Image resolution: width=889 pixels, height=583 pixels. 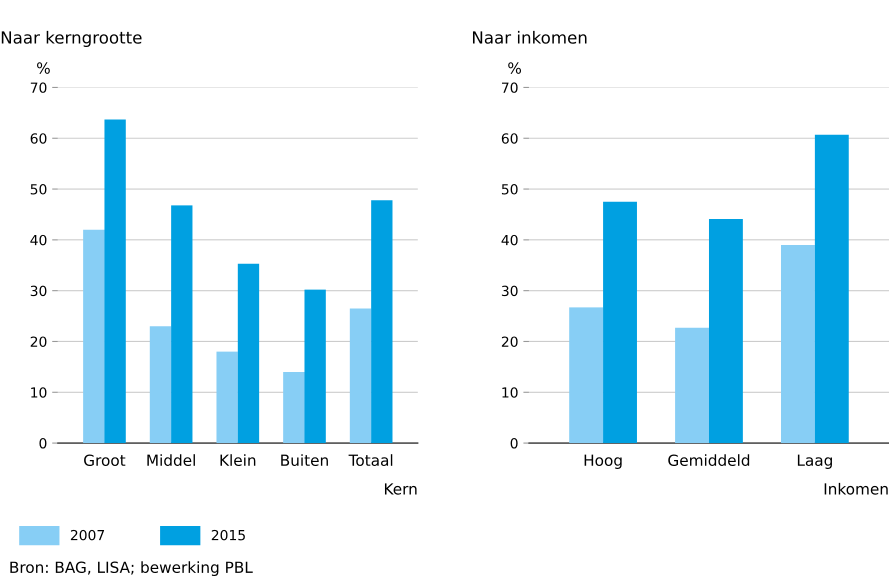 I want to click on x-tick-label: Buiten, so click(x=304, y=460).